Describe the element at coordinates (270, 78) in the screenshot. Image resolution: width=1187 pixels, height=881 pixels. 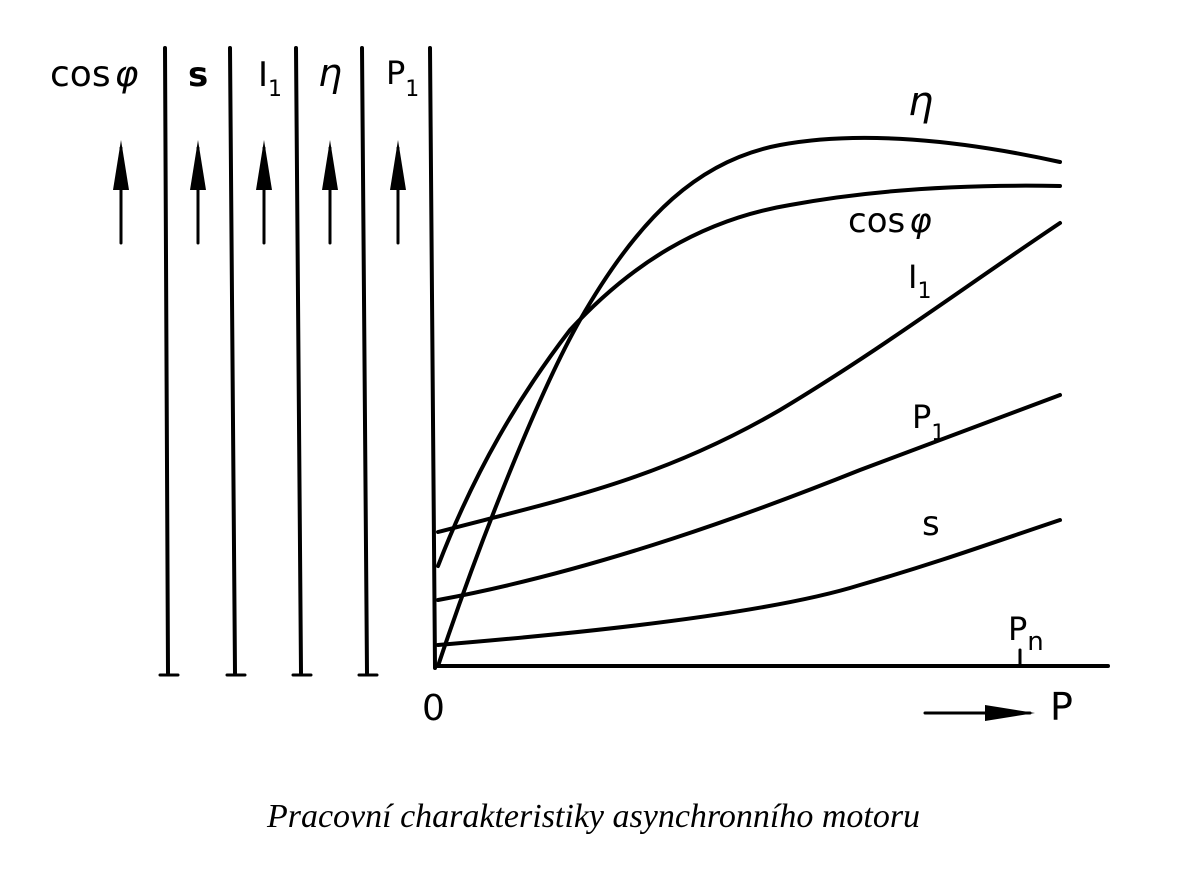
I see `axis-label-i1: I1` at that location.